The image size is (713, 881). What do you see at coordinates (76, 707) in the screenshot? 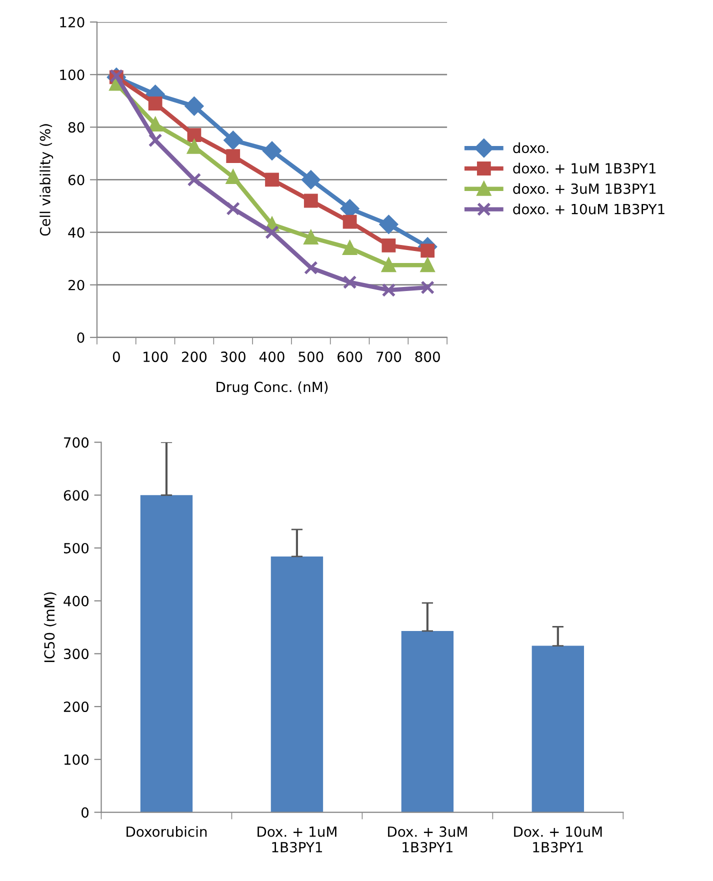
I see `y-tick-label: 200` at bounding box center [76, 707].